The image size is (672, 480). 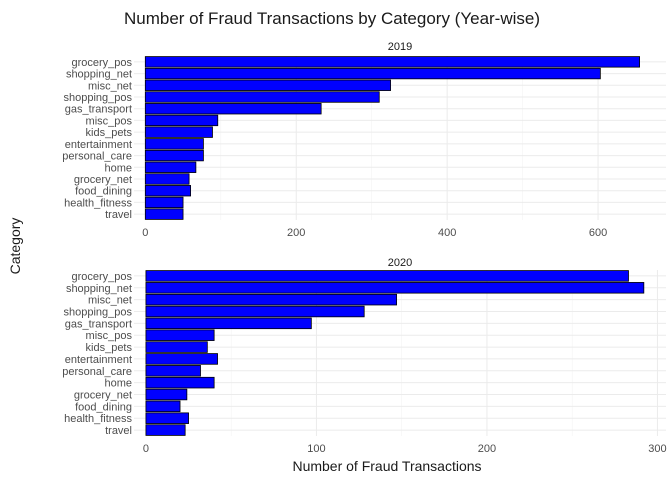 I want to click on y-axis-title: Category, so click(x=15, y=246).